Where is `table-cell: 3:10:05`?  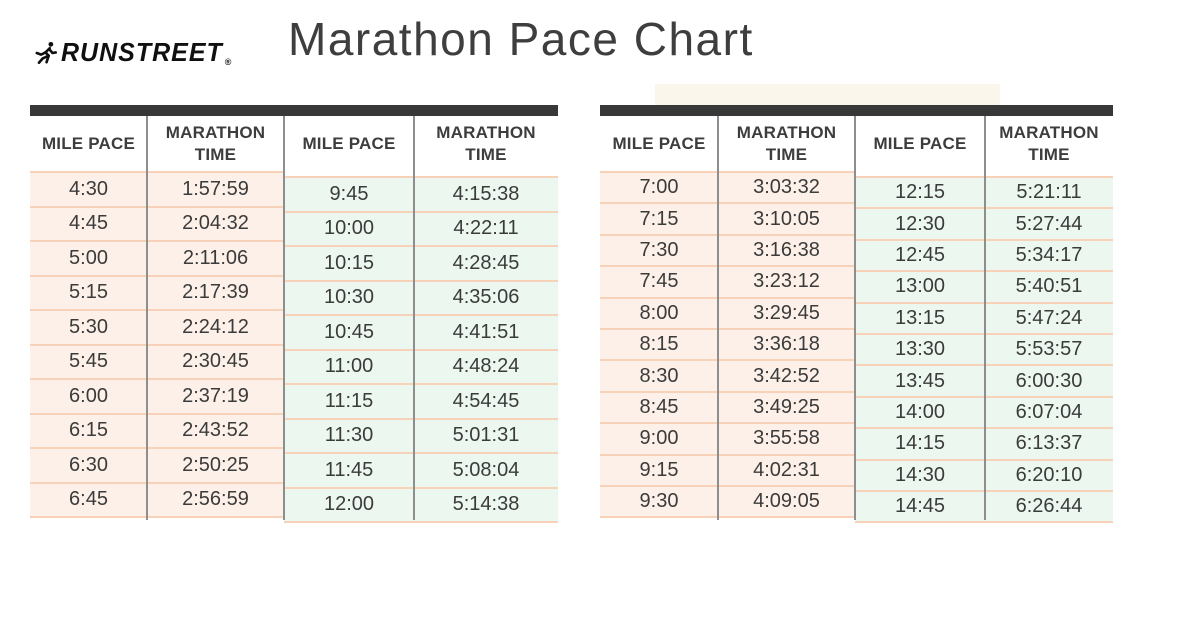
table-cell: 3:10:05 is located at coordinates (786, 218).